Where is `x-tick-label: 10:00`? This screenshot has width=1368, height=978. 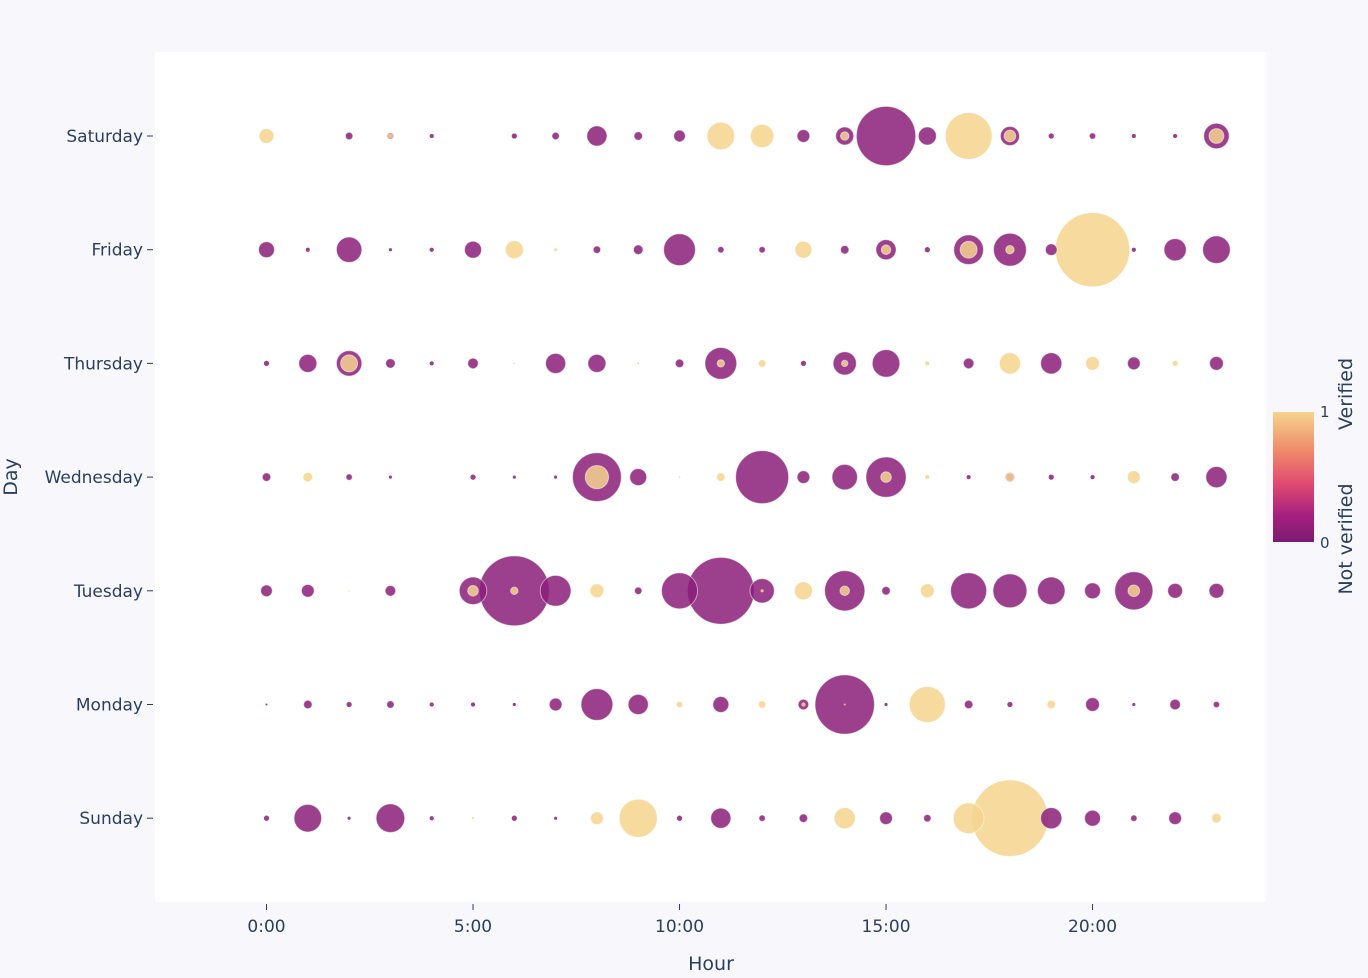
x-tick-label: 10:00 is located at coordinates (679, 927).